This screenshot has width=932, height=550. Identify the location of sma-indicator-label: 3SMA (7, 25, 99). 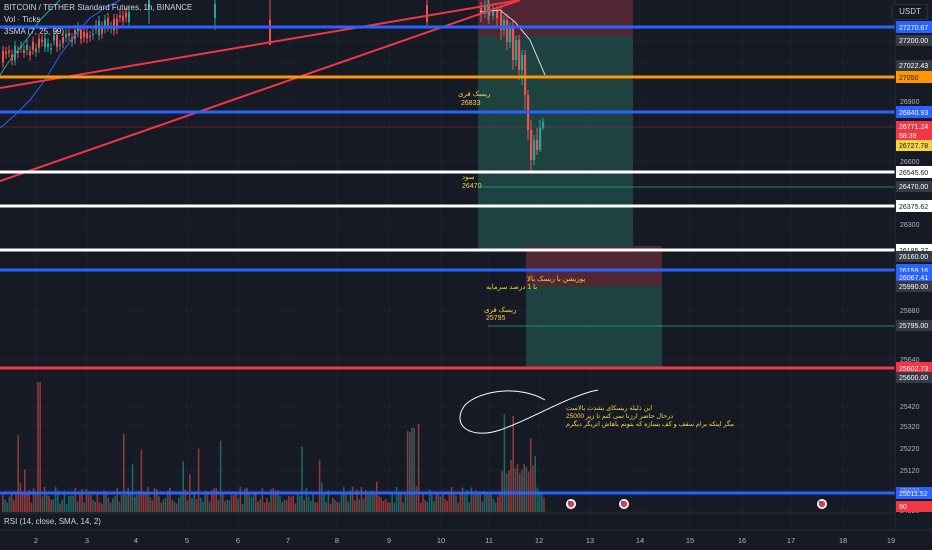
(34, 31).